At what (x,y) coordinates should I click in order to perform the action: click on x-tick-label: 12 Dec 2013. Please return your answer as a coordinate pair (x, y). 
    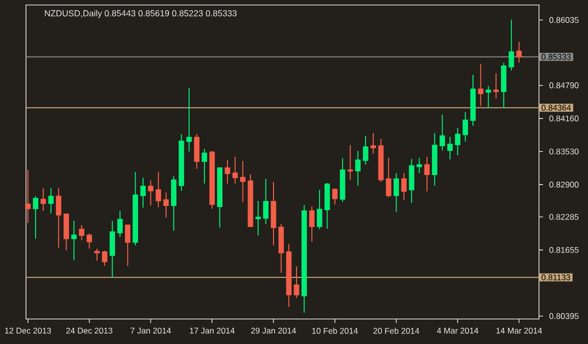
    Looking at the image, I should click on (28, 331).